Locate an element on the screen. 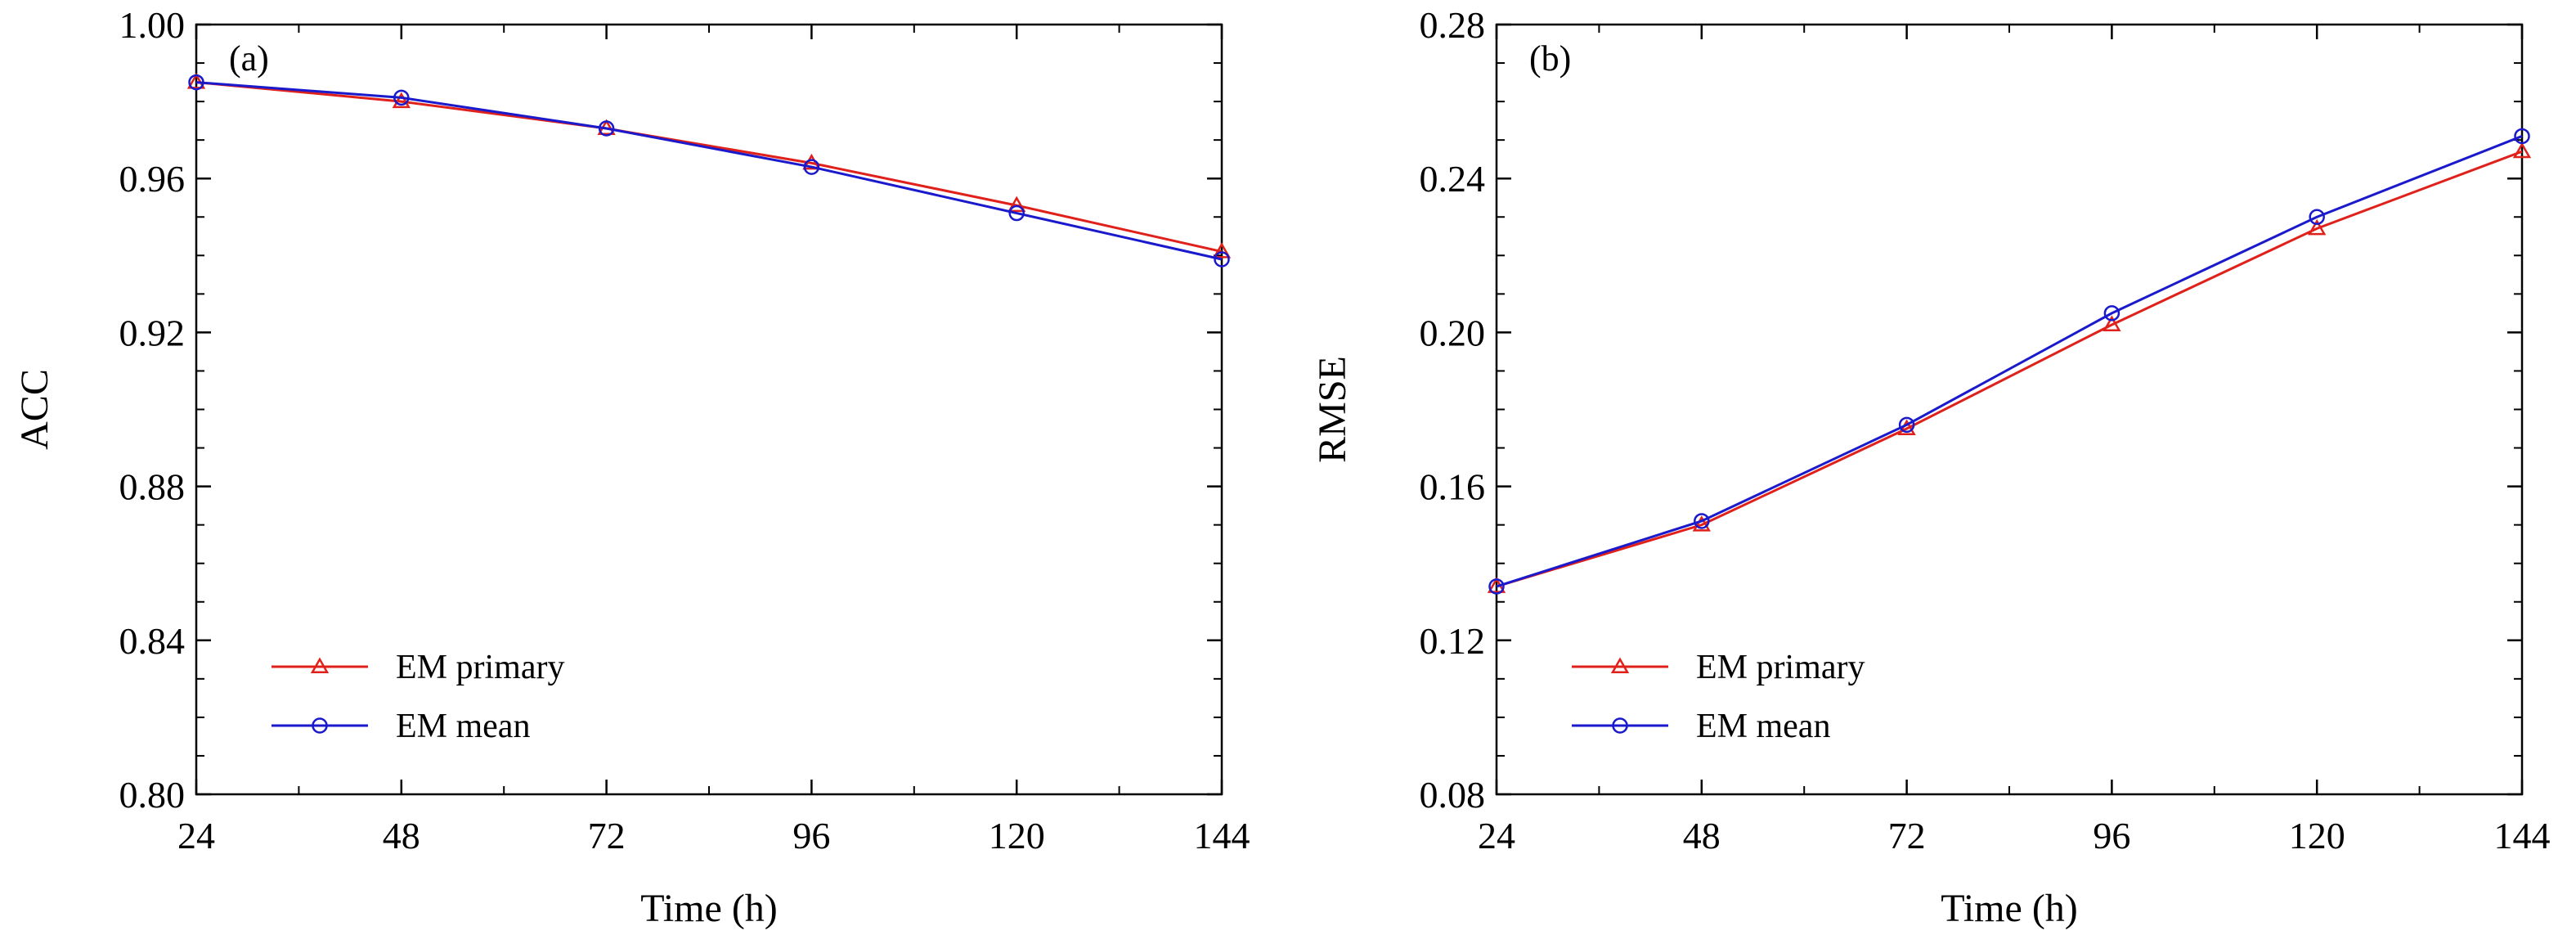 This screenshot has height=944, width=2576. y-tick-label: 0.88 is located at coordinates (152, 487).